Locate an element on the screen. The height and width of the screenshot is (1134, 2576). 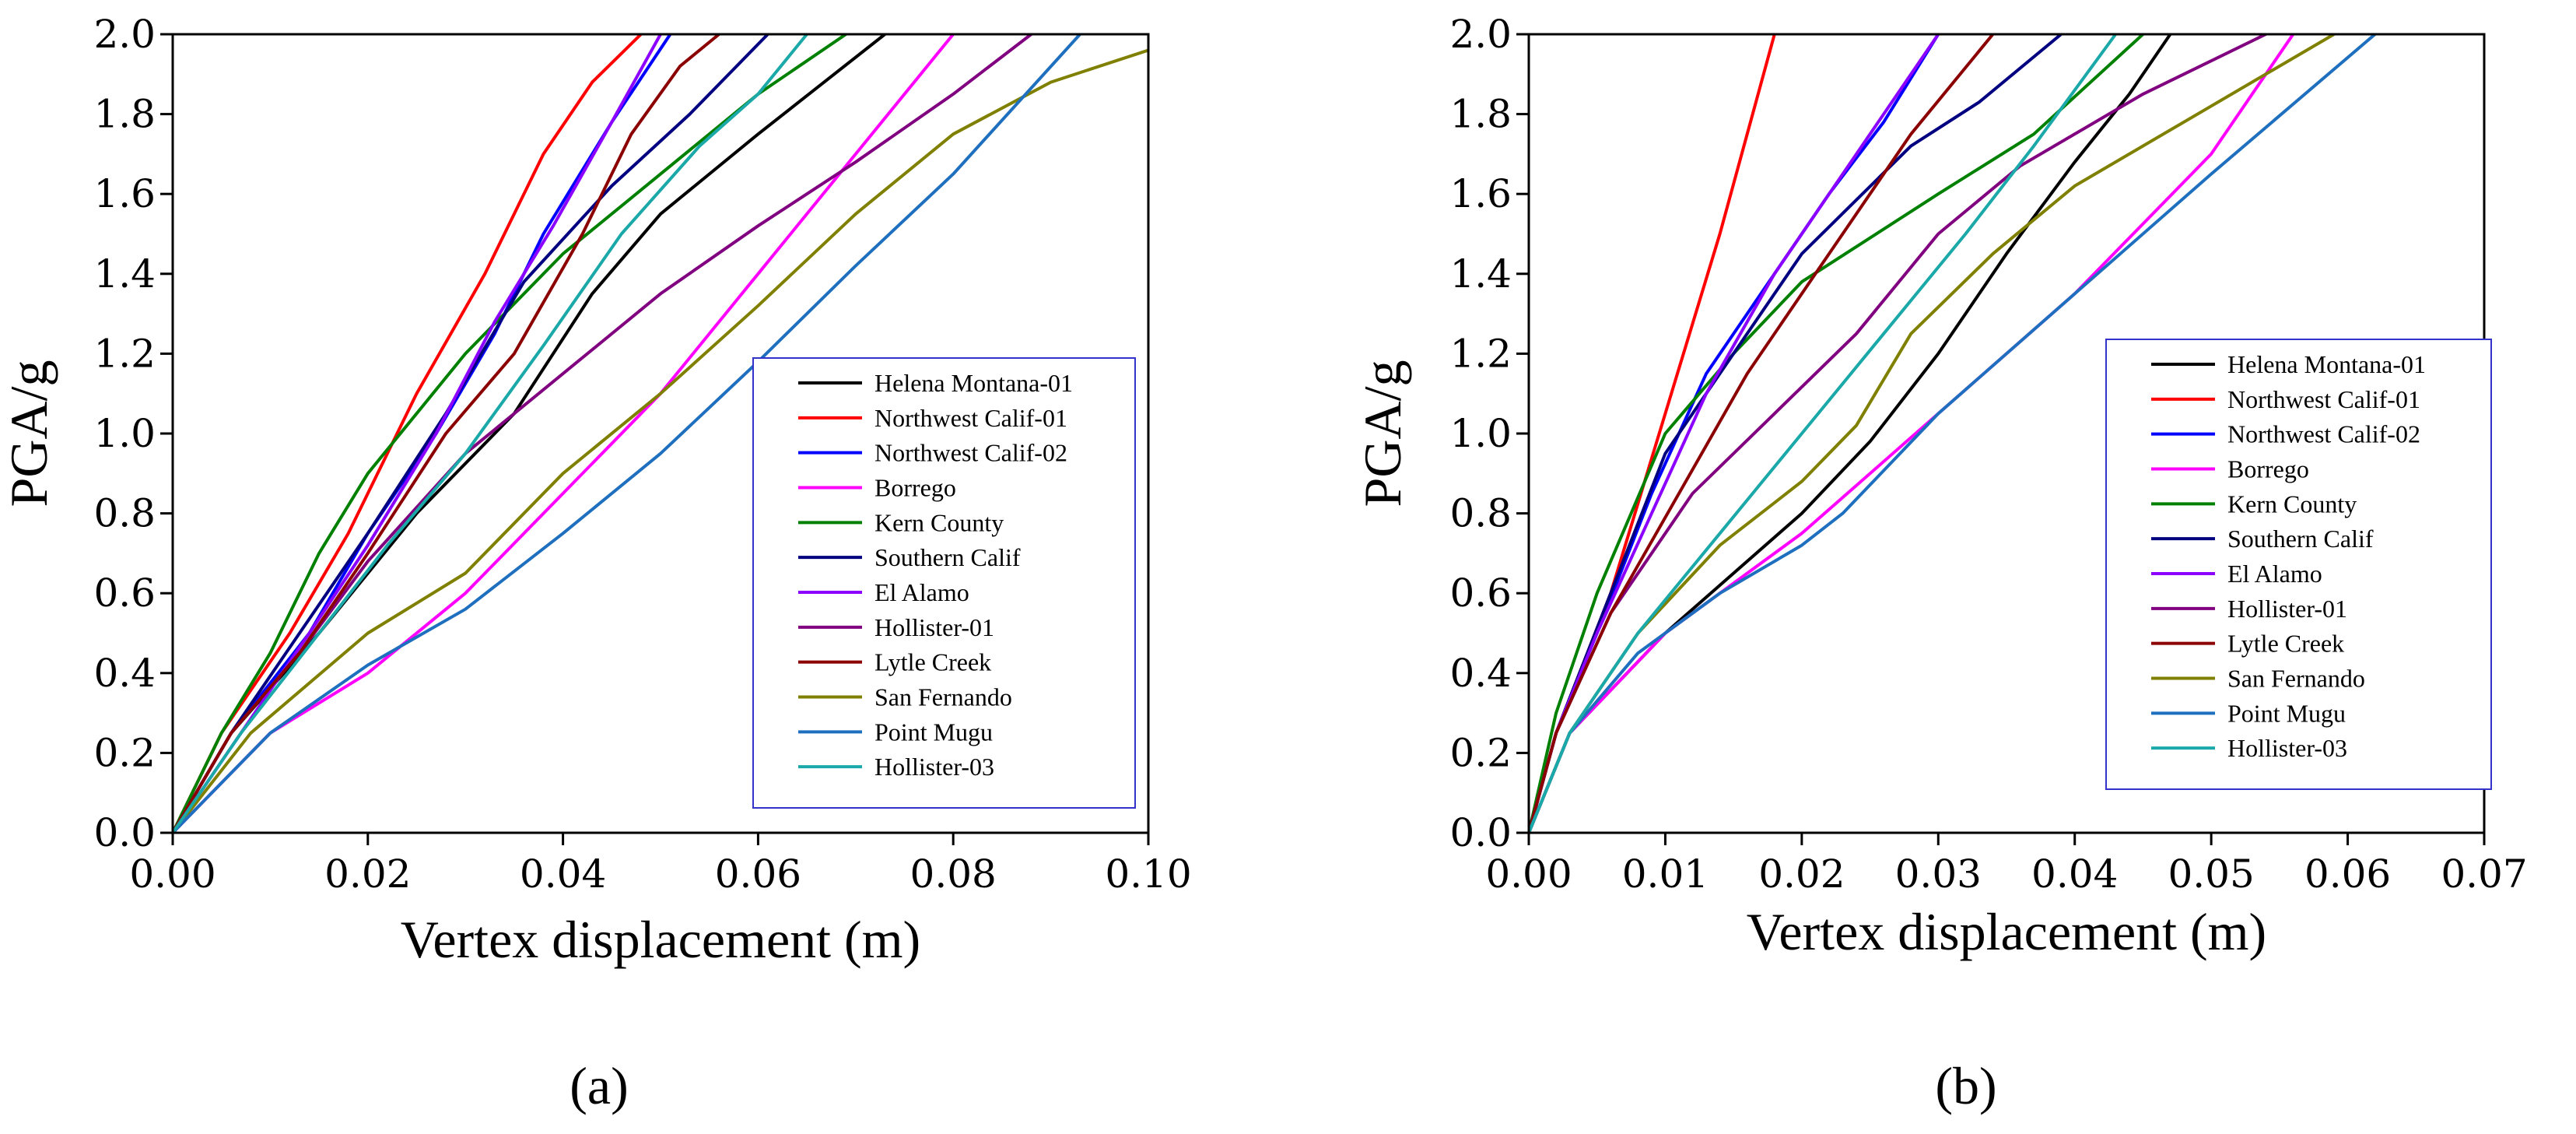
panel-label: (b) is located at coordinates (1966, 1085).